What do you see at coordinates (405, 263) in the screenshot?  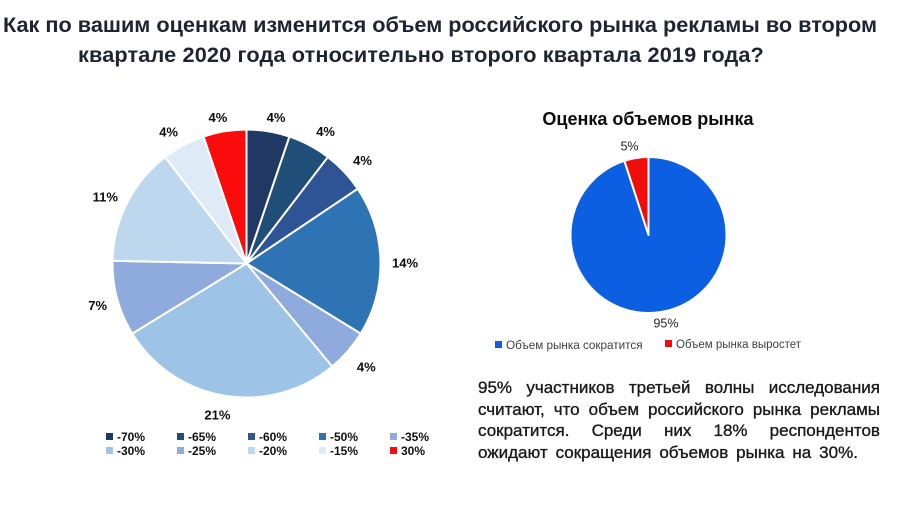 I see `svg-text: 14%` at bounding box center [405, 263].